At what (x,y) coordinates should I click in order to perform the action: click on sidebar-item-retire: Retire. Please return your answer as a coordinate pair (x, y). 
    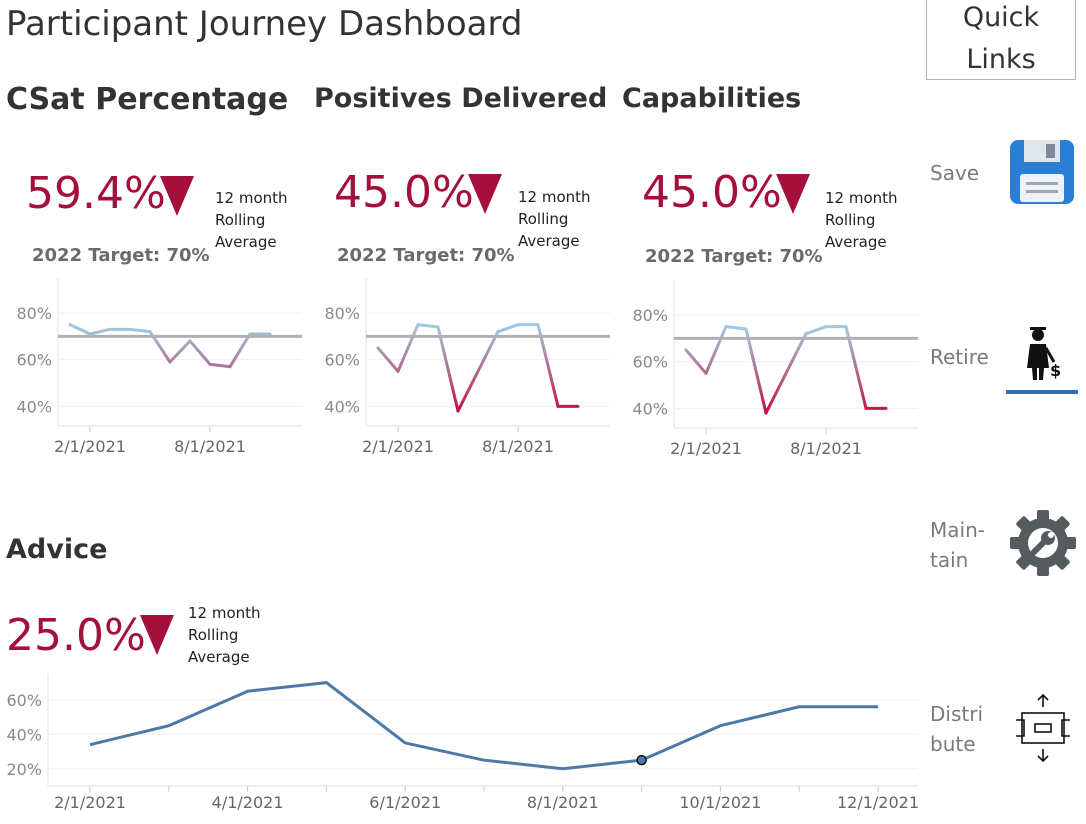
    Looking at the image, I should click on (959, 357).